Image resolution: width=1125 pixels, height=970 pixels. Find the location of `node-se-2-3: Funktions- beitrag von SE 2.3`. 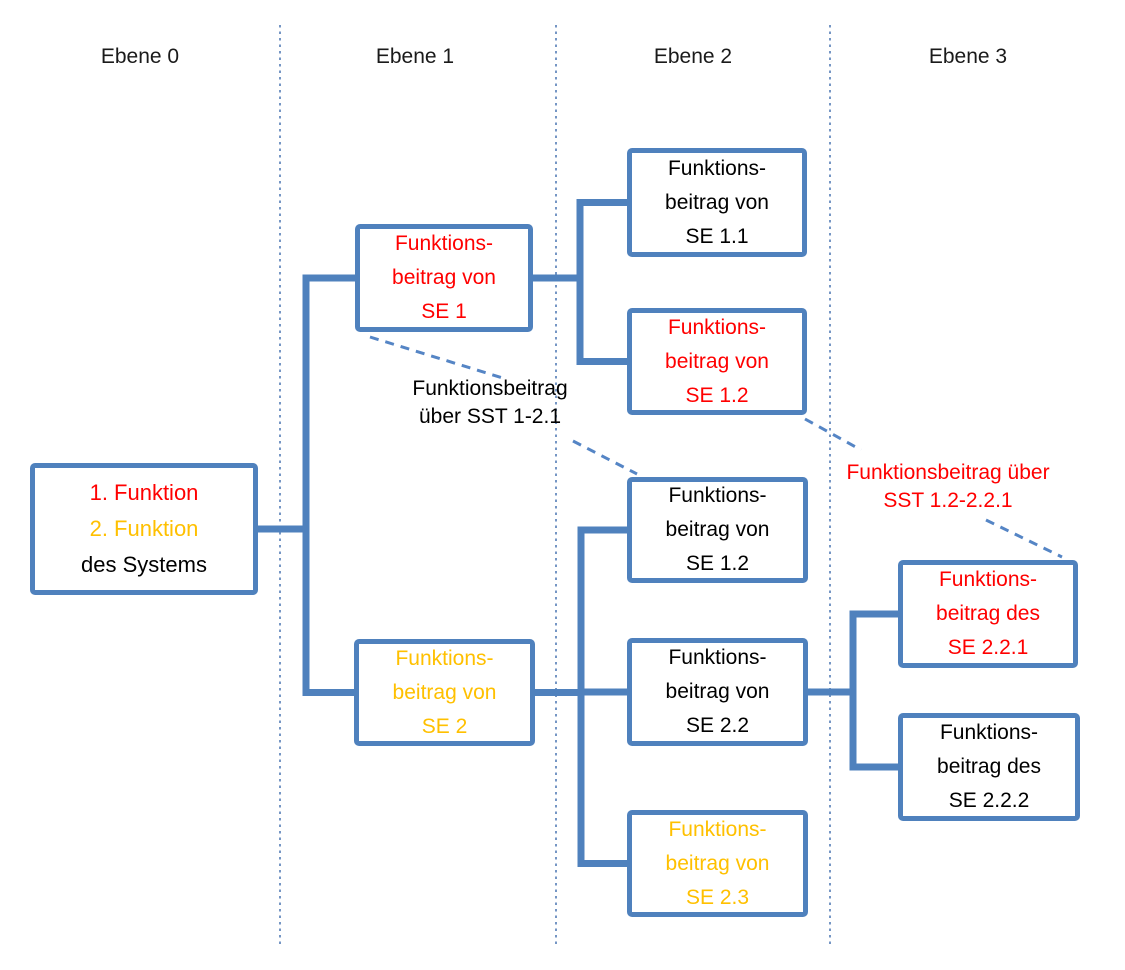

node-se-2-3: Funktions- beitrag von SE 2.3 is located at coordinates (717, 863).